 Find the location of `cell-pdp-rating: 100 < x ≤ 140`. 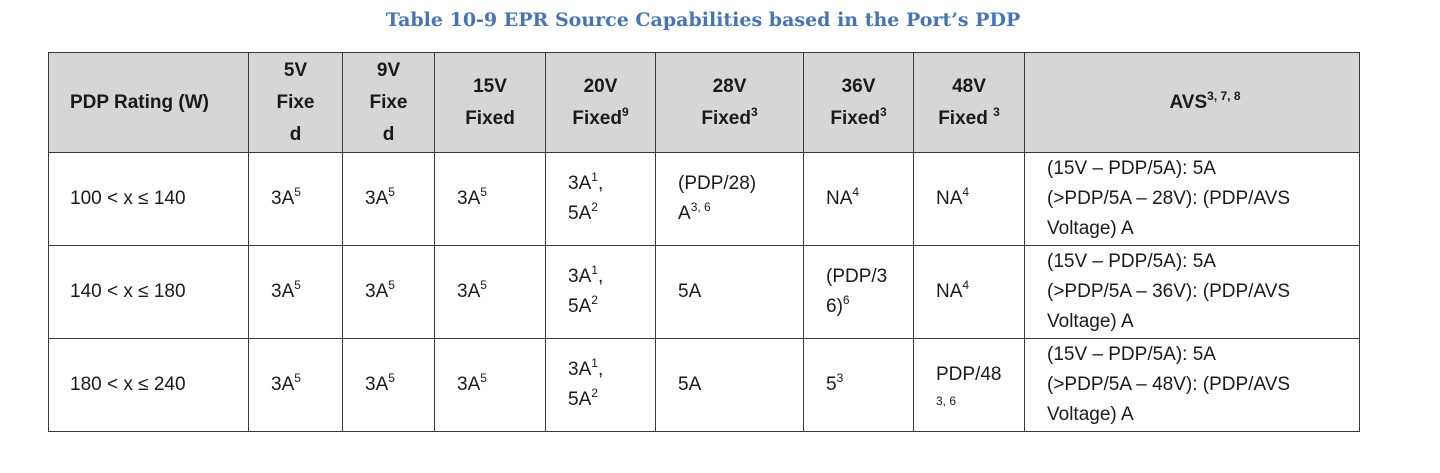

cell-pdp-rating: 100 < x ≤ 140 is located at coordinates (148, 199).